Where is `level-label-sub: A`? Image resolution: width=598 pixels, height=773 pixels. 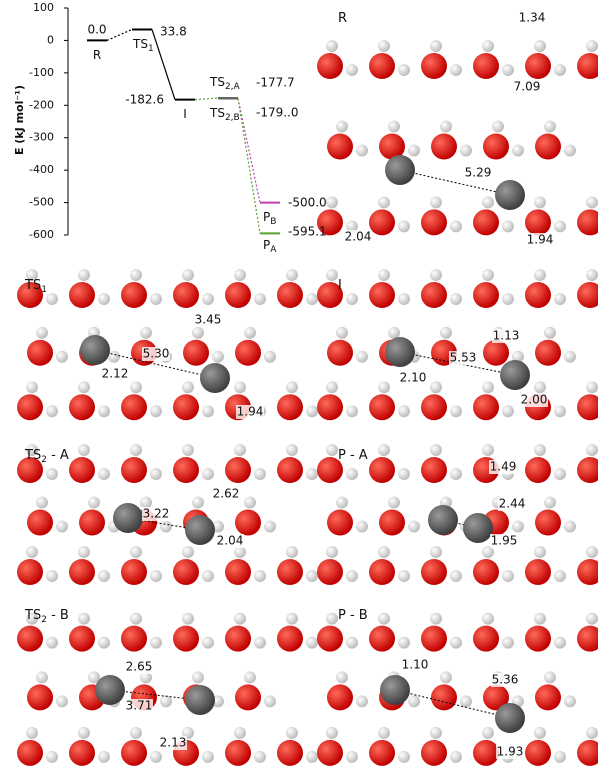
level-label-sub: A is located at coordinates (273, 250).